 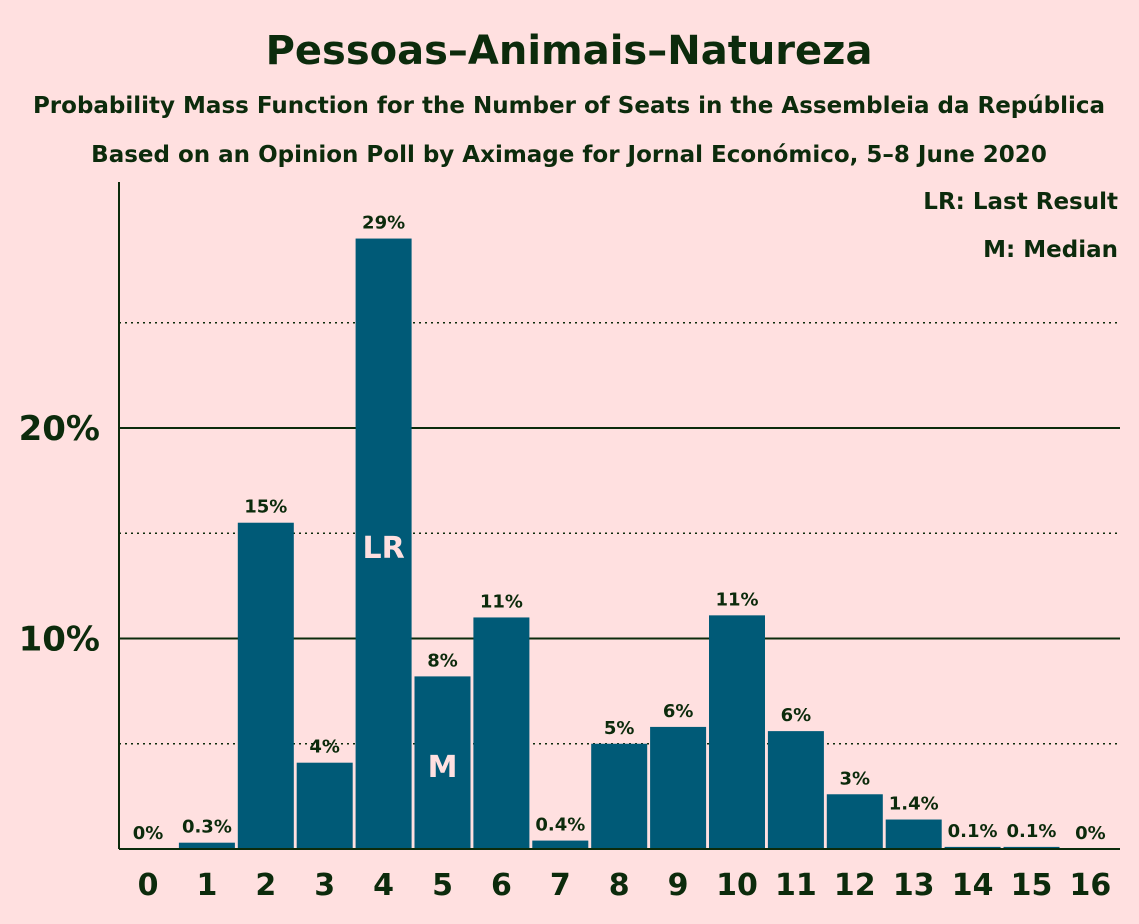 What do you see at coordinates (383, 548) in the screenshot?
I see `last-result-marker: LR` at bounding box center [383, 548].